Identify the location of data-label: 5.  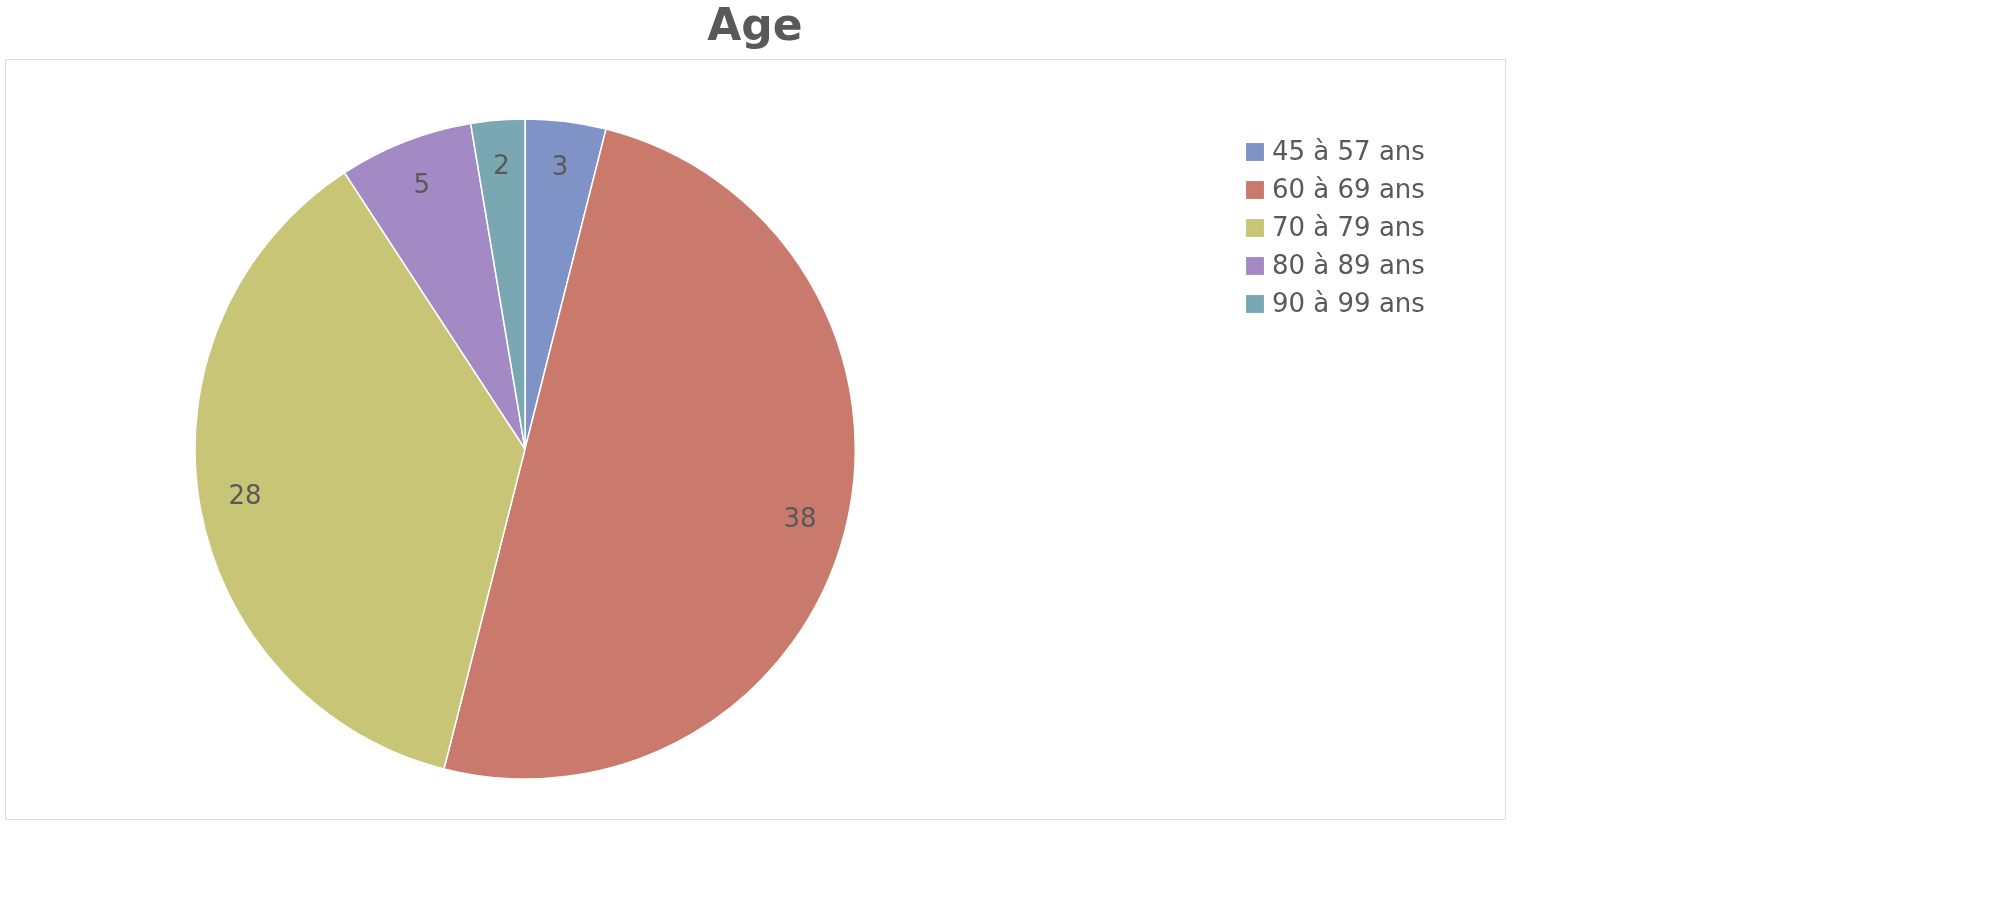
(422, 183).